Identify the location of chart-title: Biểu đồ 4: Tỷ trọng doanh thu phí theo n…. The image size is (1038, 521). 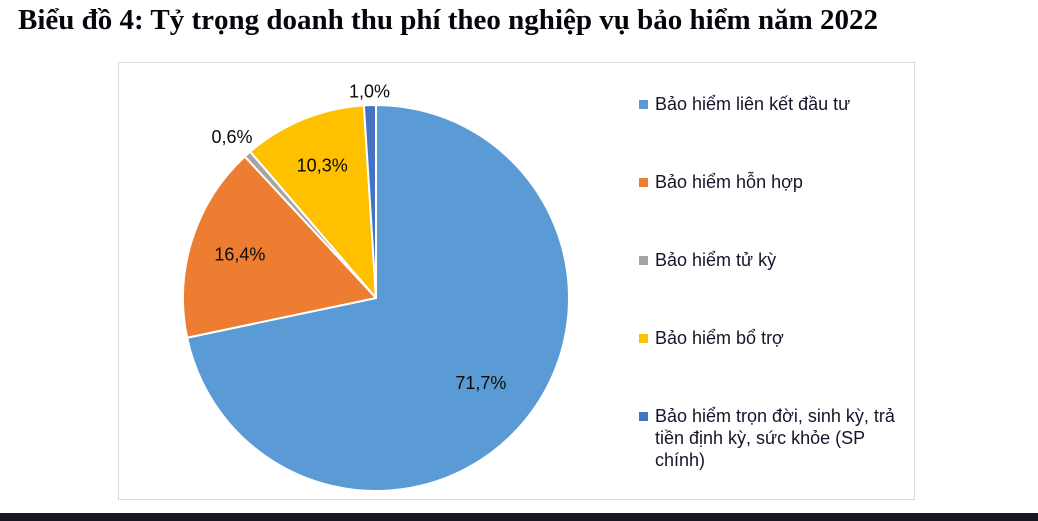
(448, 20).